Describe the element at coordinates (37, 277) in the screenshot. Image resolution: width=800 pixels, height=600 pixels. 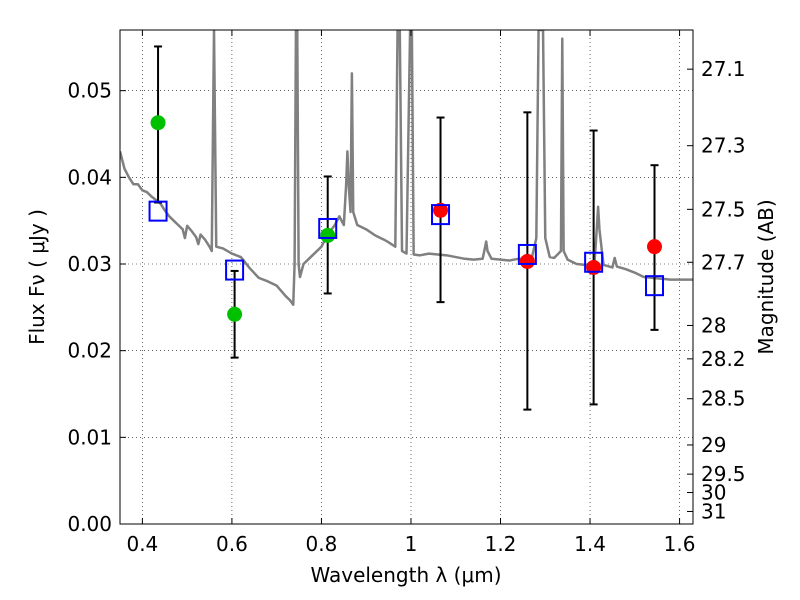
I see `y-axis-label: Flux Fν ( μJy )` at that location.